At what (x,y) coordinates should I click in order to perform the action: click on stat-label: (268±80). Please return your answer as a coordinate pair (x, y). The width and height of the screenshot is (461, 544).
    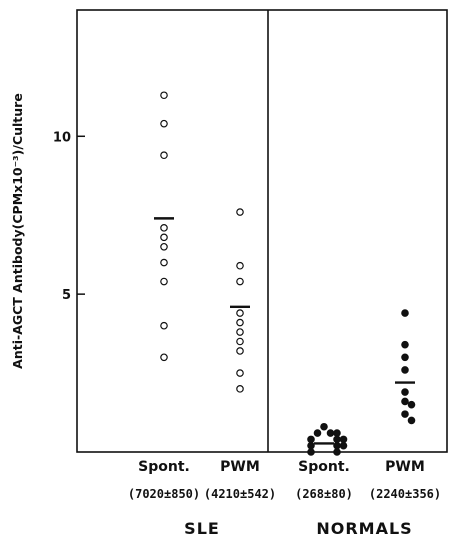
    Looking at the image, I should click on (324, 494).